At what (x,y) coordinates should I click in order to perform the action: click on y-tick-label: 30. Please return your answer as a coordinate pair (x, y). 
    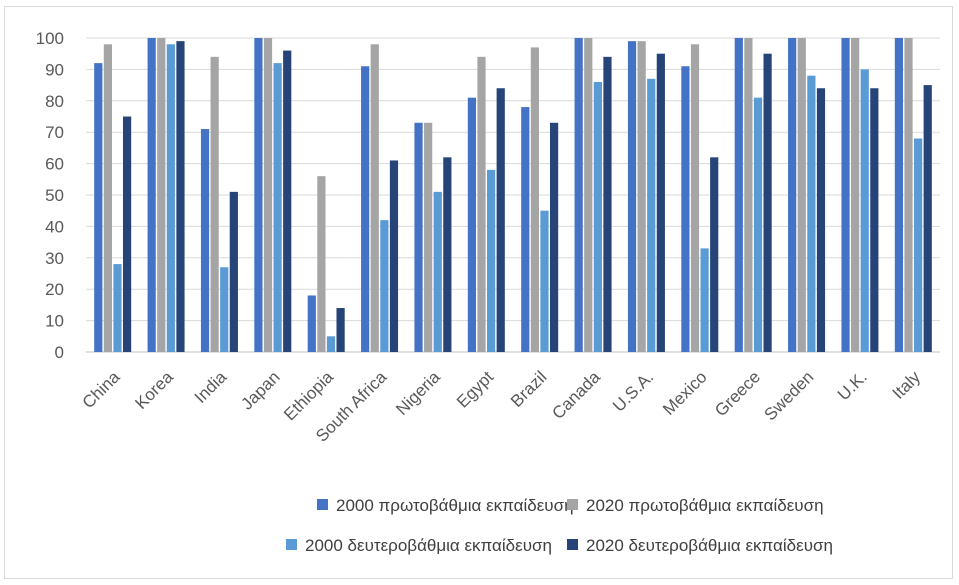
    Looking at the image, I should click on (54, 258).